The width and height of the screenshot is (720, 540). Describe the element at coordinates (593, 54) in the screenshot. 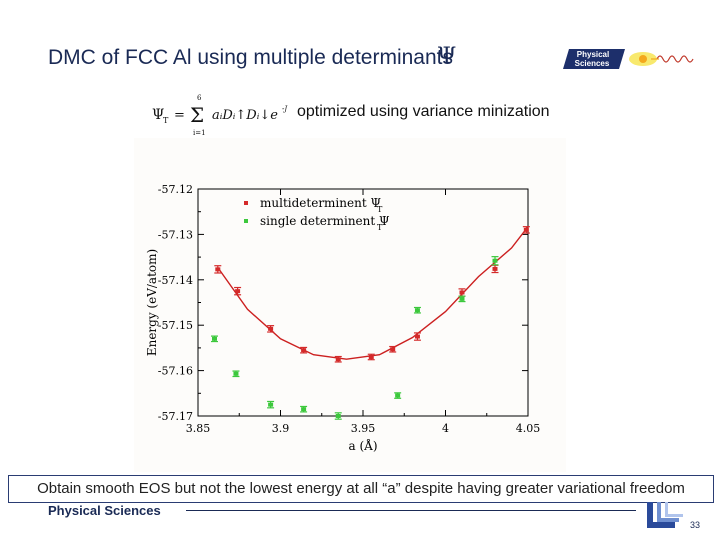

I see `logo-text-line1: Physical` at that location.